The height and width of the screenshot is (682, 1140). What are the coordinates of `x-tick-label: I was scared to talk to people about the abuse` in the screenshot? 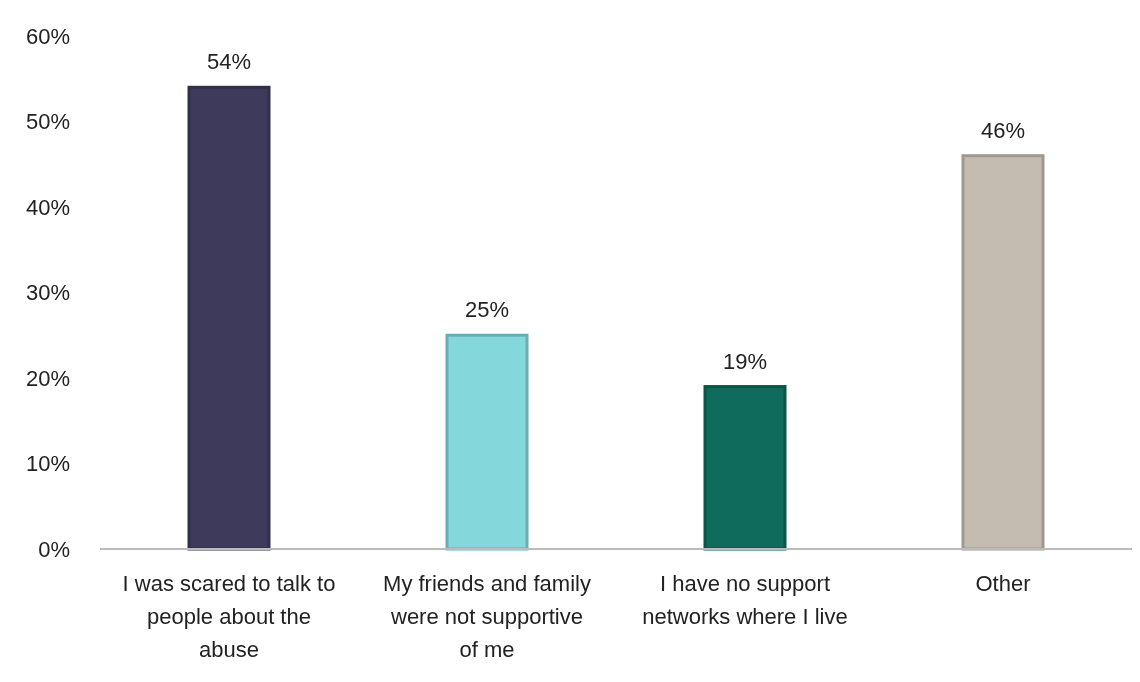 It's located at (229, 616).